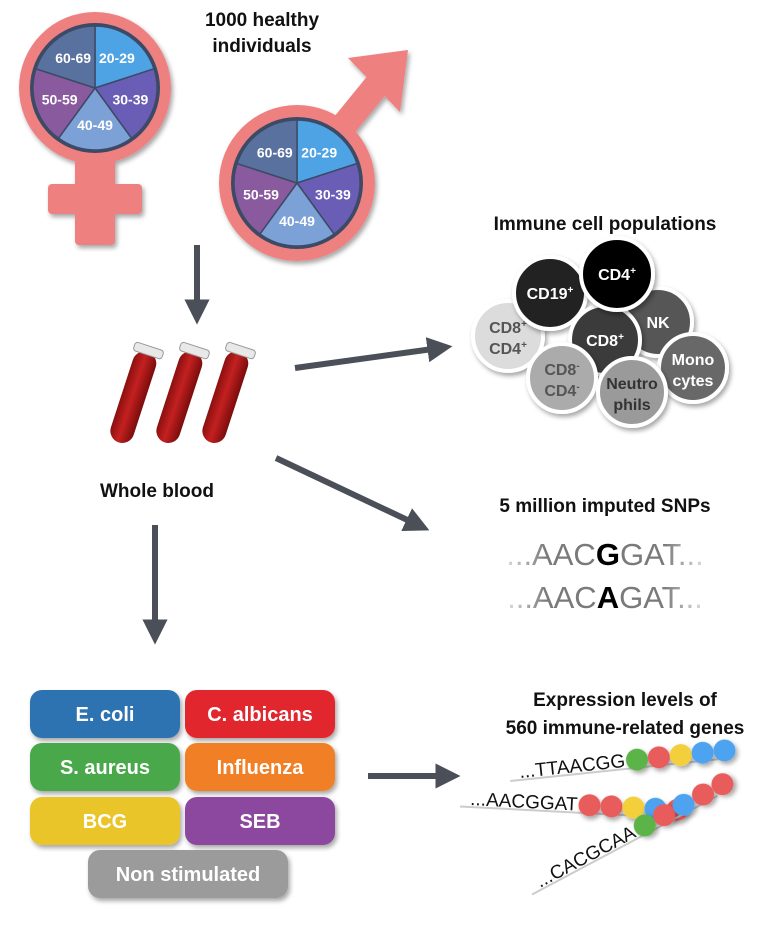 Image resolution: width=771 pixels, height=927 pixels. I want to click on snp-seq1-prefix: ...AAC, so click(551, 554).